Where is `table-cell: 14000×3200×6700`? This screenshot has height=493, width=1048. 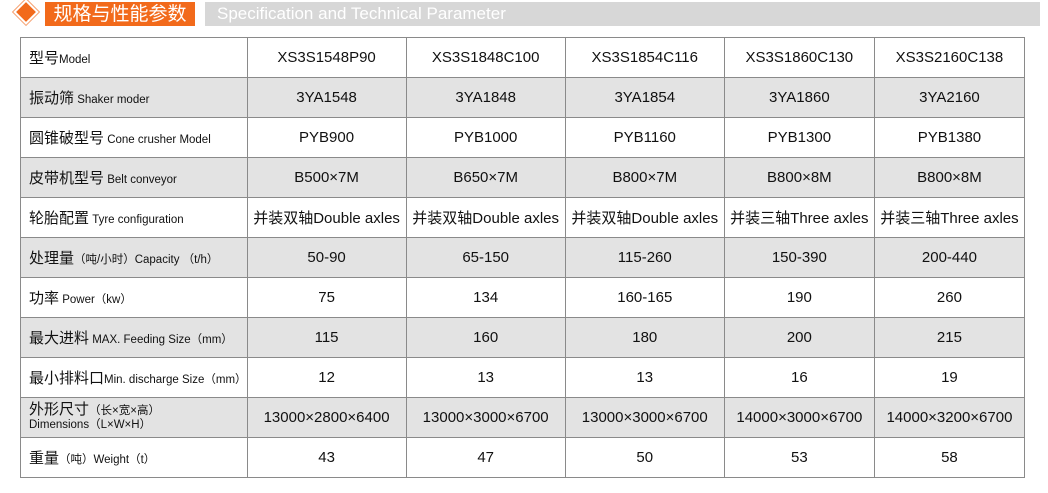
table-cell: 14000×3200×6700 is located at coordinates (949, 417).